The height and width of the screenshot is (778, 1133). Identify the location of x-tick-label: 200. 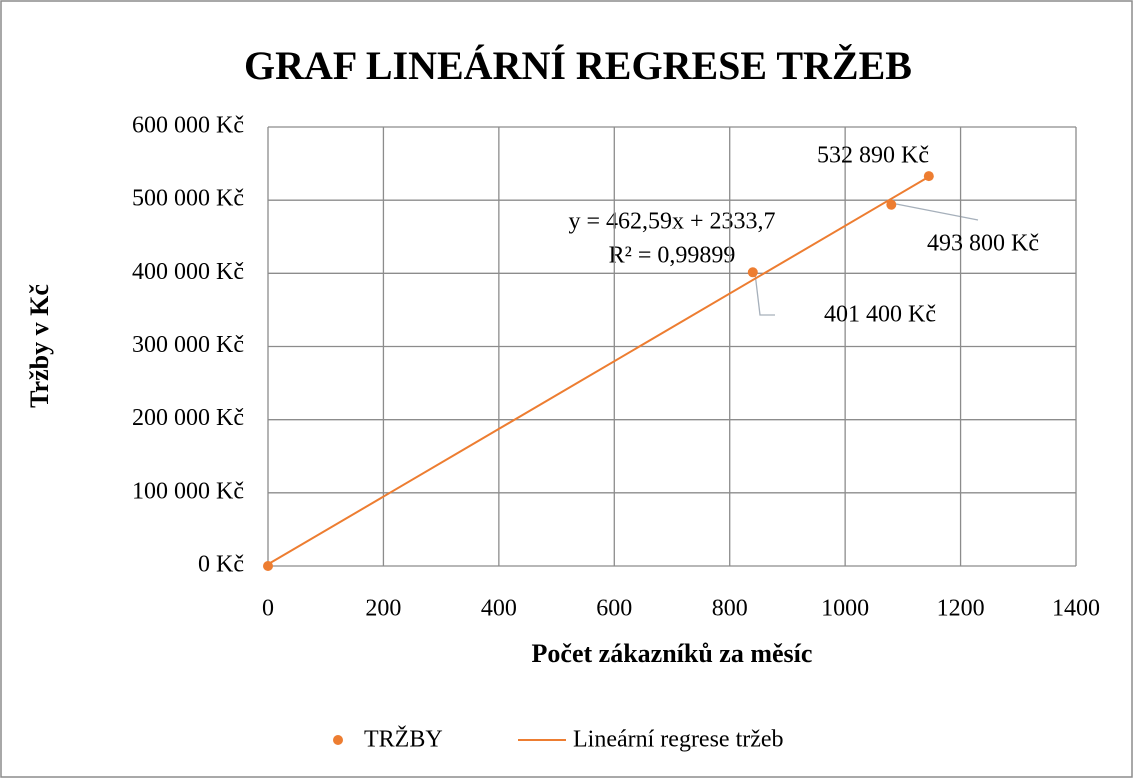
(383, 609).